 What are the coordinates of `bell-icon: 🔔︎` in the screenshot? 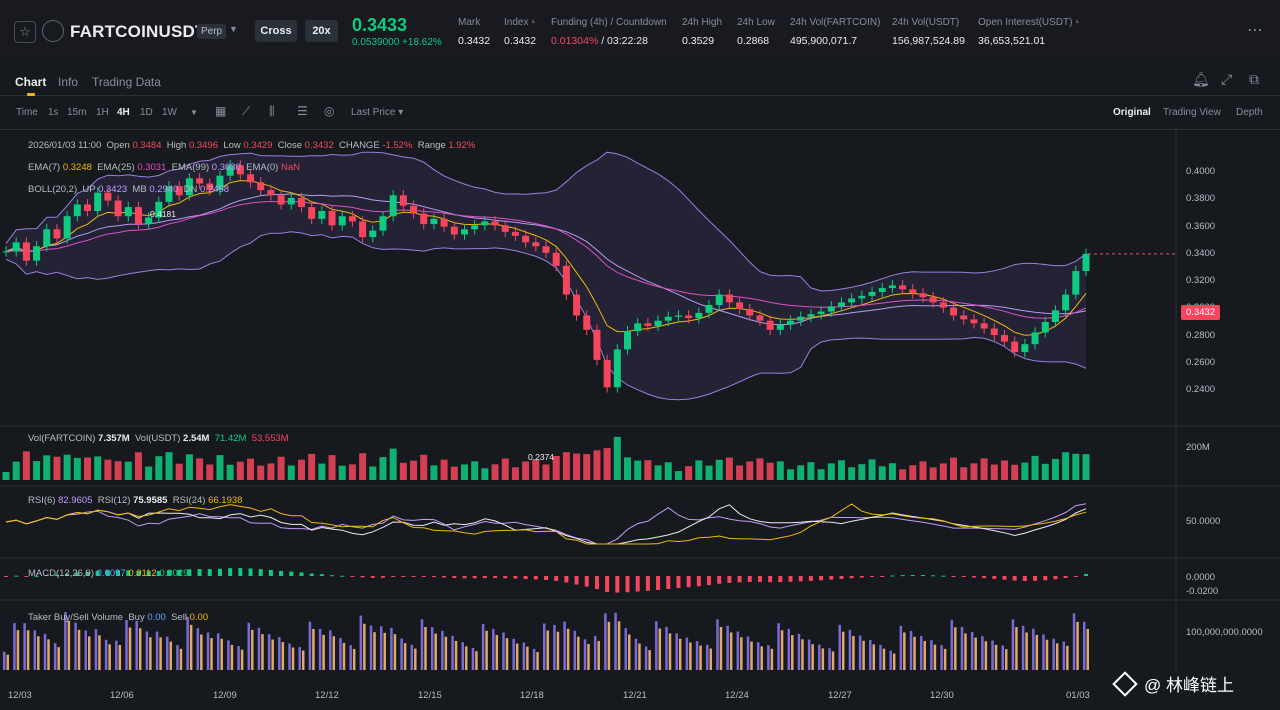 It's located at (1201, 79).